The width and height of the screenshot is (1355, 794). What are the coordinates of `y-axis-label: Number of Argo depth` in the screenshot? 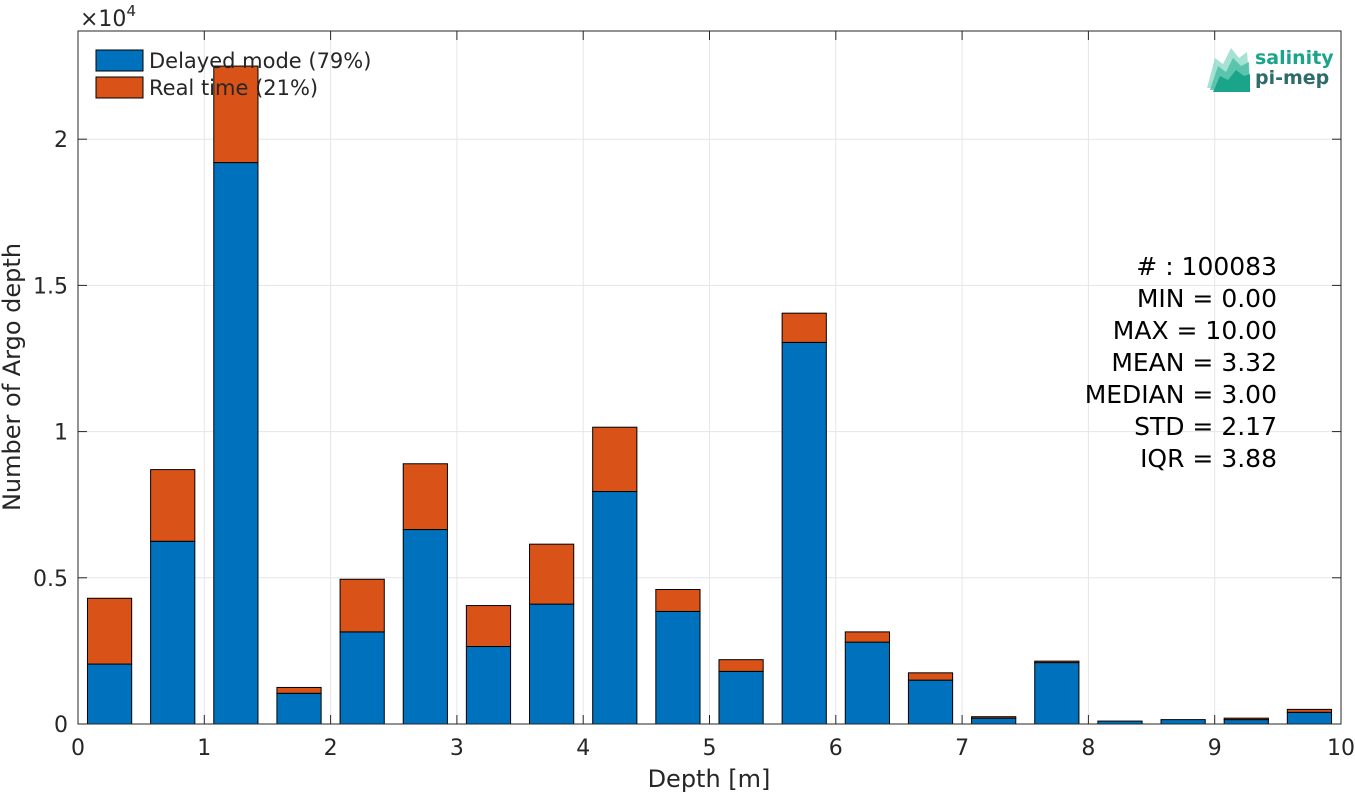 It's located at (13, 377).